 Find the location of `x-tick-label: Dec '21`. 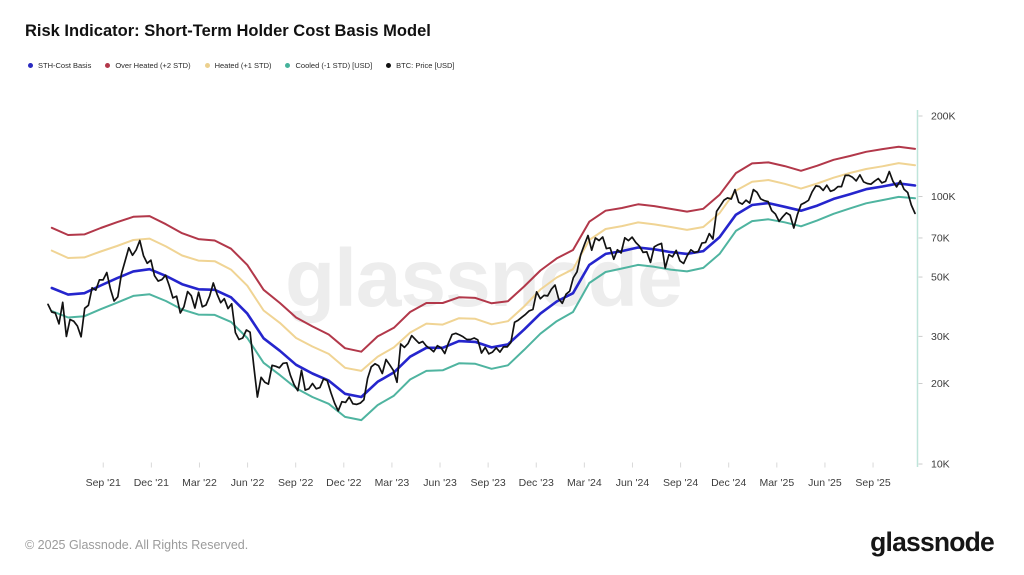

x-tick-label: Dec '21 is located at coordinates (151, 483).